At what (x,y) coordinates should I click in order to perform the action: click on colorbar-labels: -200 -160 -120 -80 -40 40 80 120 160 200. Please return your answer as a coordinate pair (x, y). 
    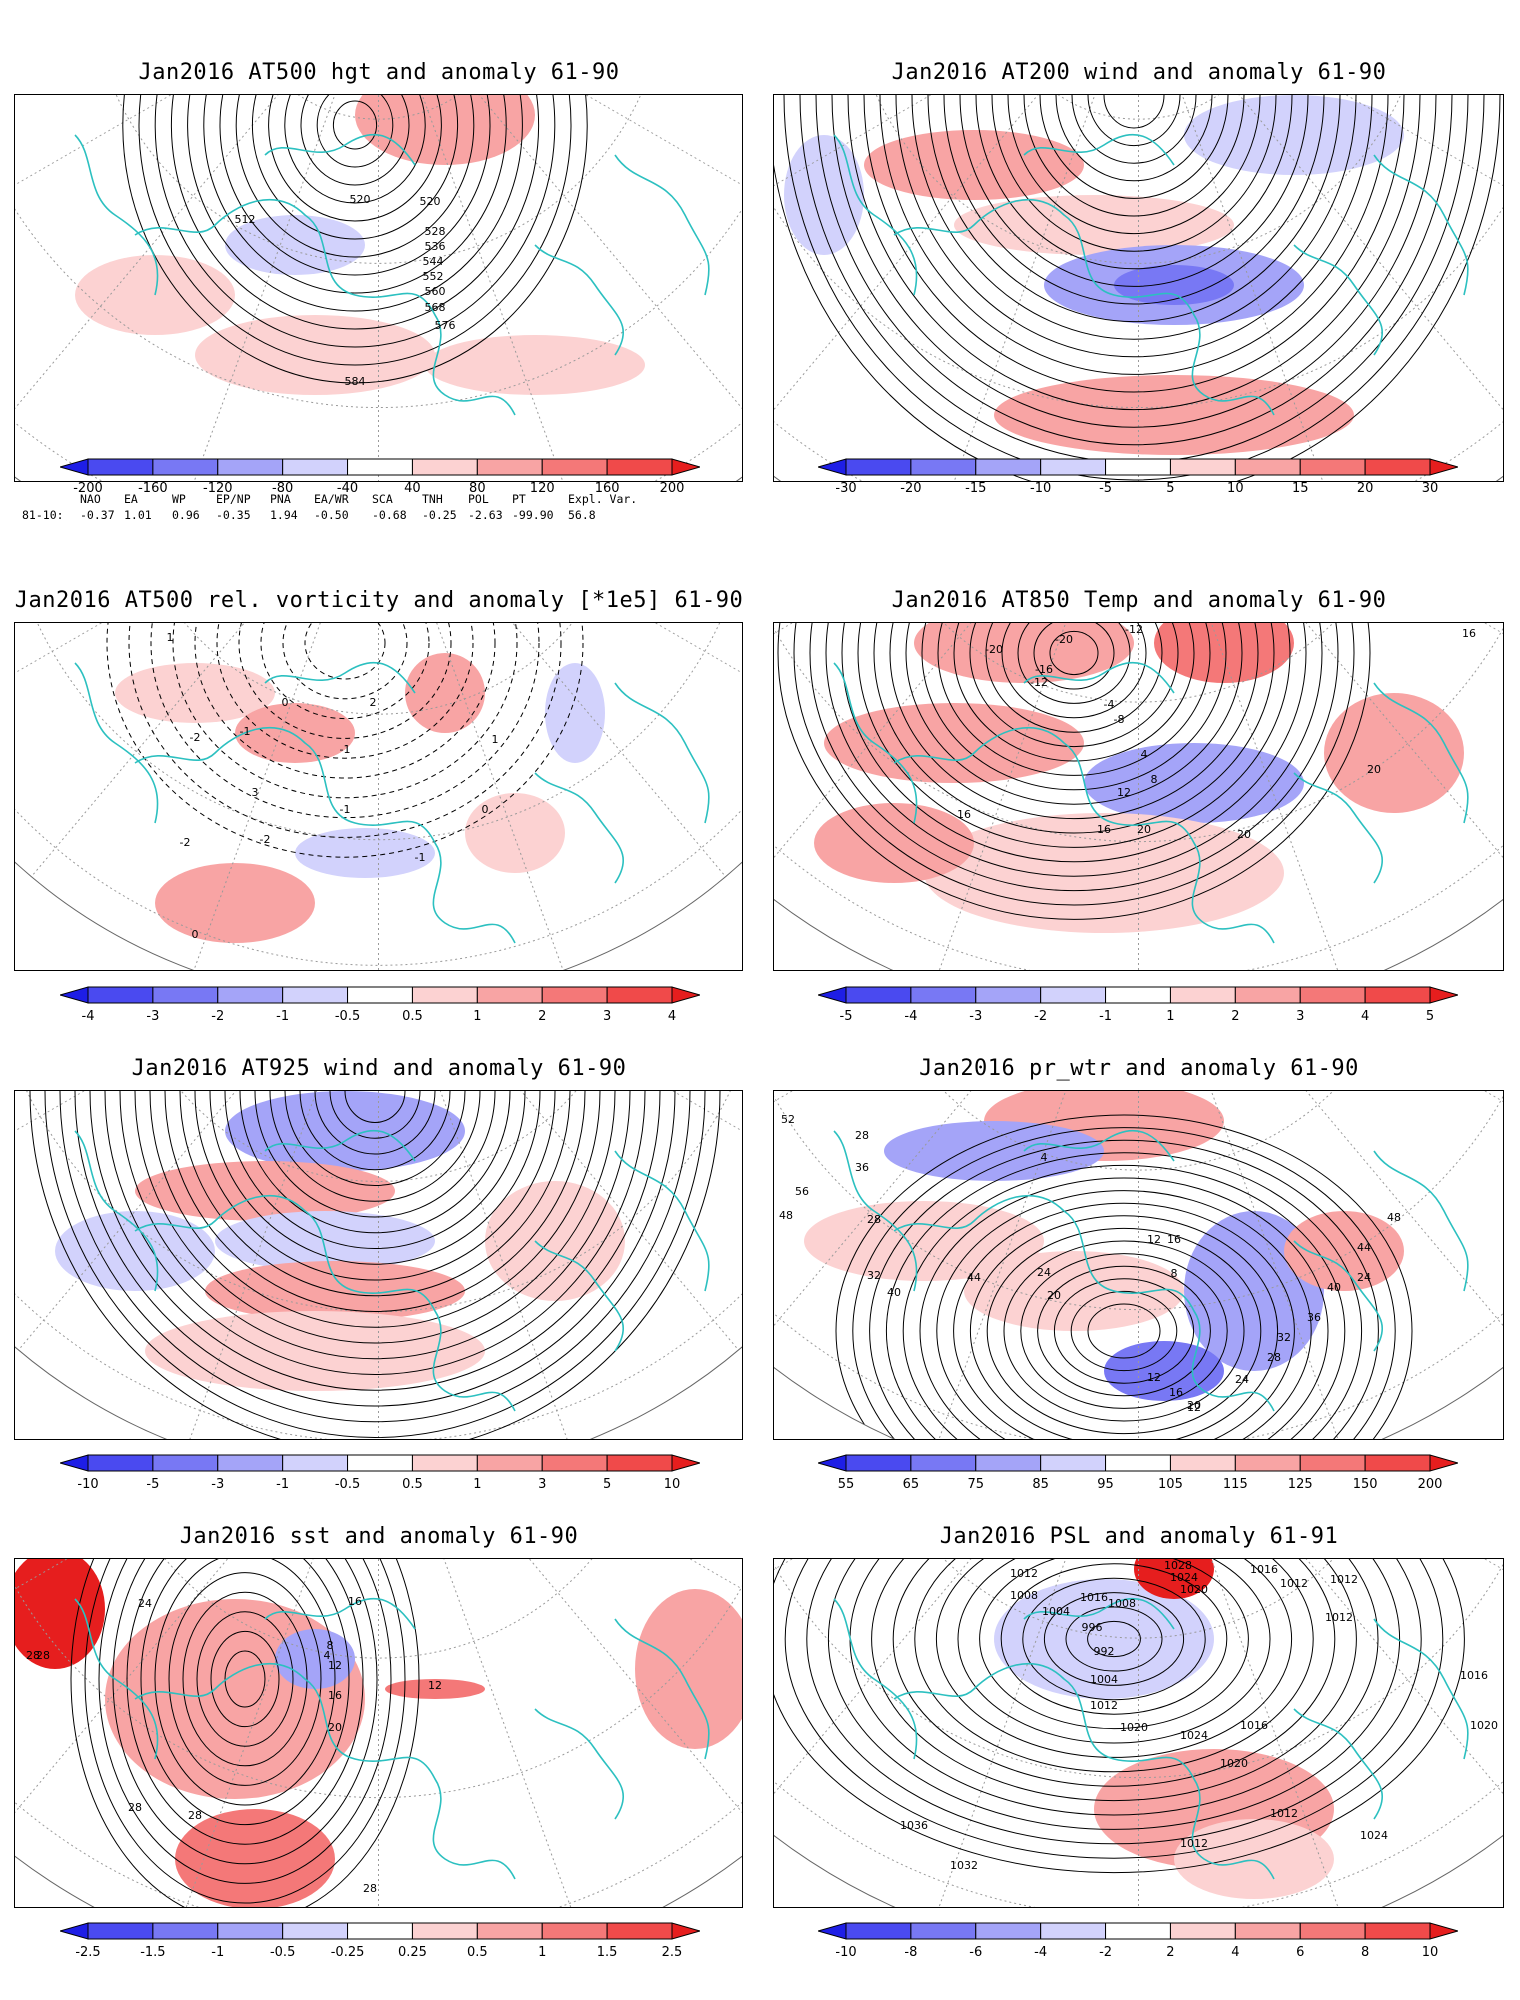
    Looking at the image, I should click on (380, 489).